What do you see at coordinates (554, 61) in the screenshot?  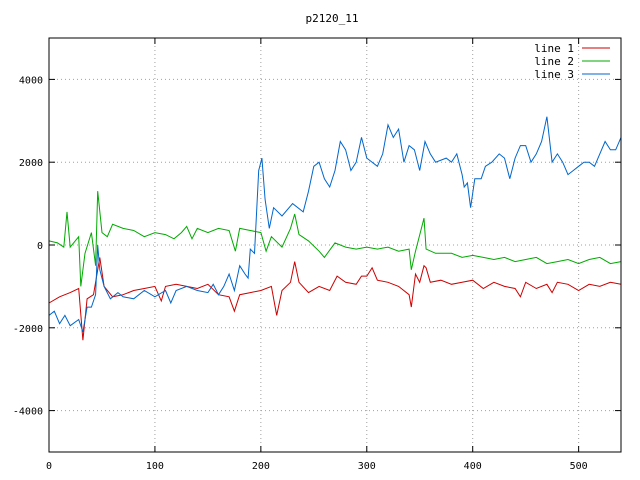 I see `legend-label-2: line 2` at bounding box center [554, 61].